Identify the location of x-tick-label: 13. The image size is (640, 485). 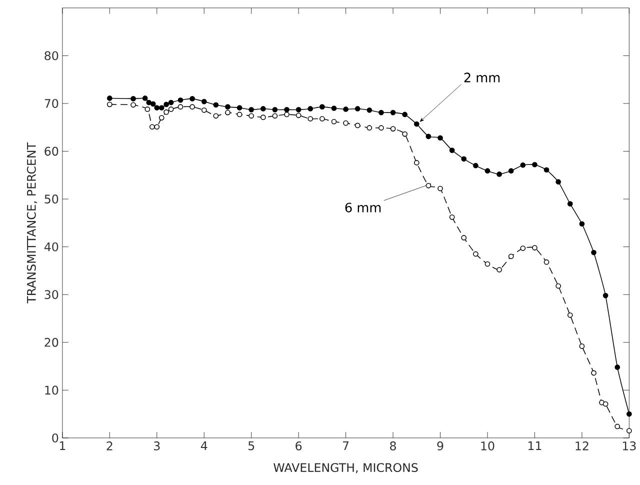
(629, 445).